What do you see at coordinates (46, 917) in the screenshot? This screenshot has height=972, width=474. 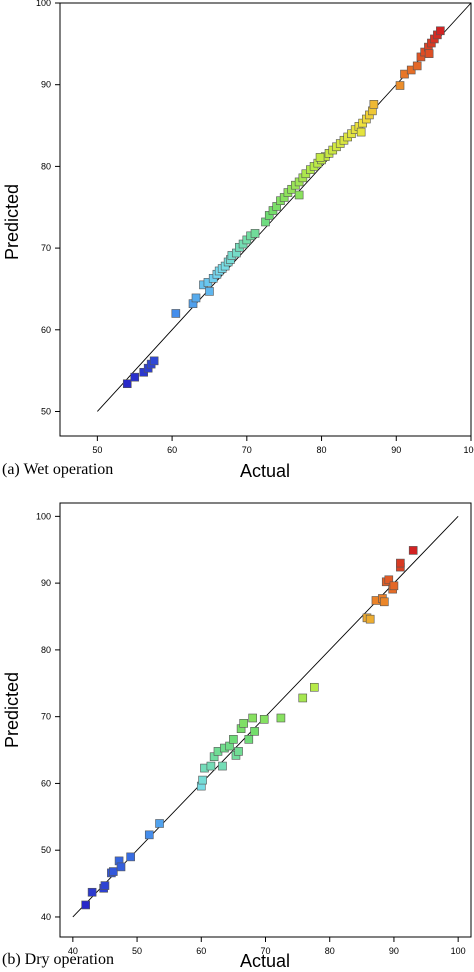 I see `y-tick-label: 40` at bounding box center [46, 917].